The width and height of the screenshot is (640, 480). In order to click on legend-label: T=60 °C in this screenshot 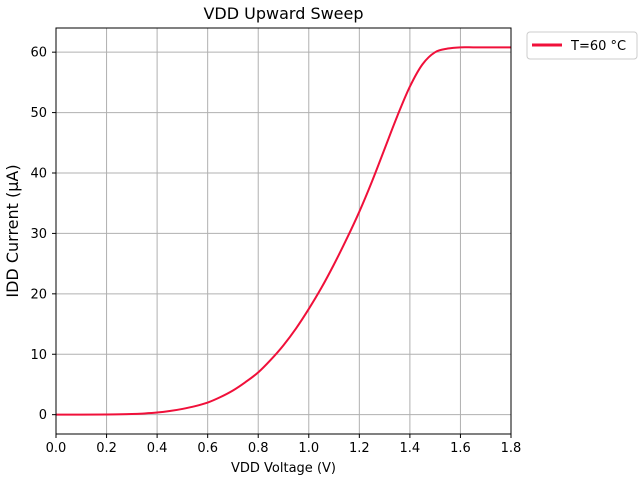, I will do `click(598, 46)`.